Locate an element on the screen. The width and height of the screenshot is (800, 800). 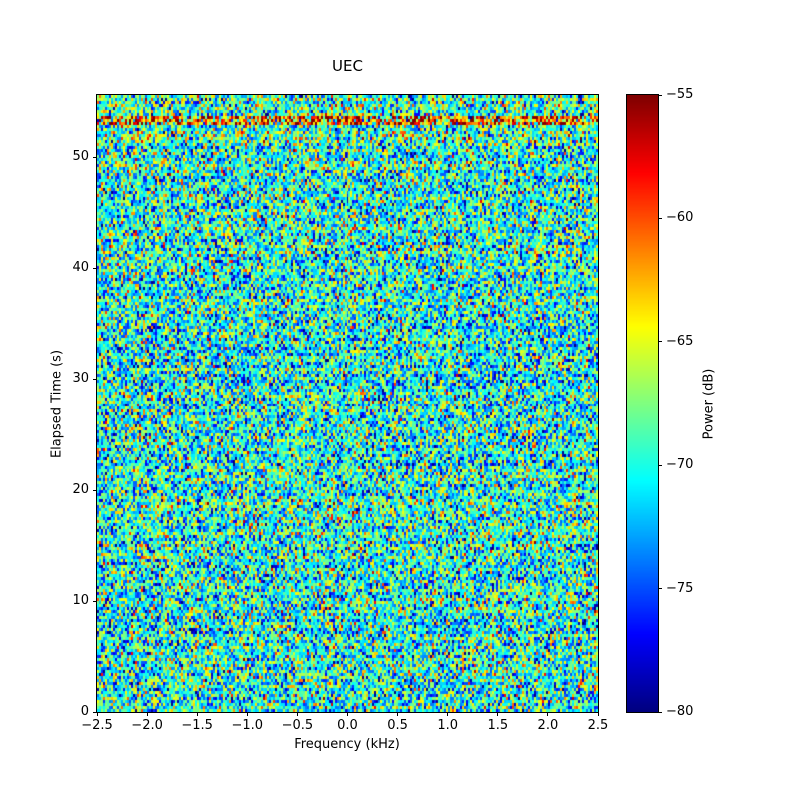
x-tick-label: 1.0 is located at coordinates (448, 725).